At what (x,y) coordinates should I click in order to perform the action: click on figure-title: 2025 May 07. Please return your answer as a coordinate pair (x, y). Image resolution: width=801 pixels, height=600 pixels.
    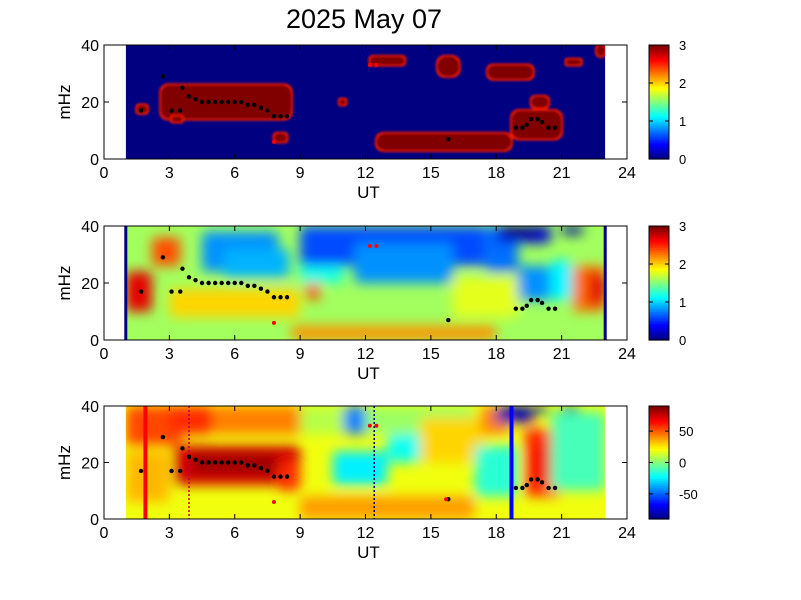
    Looking at the image, I should click on (364, 19).